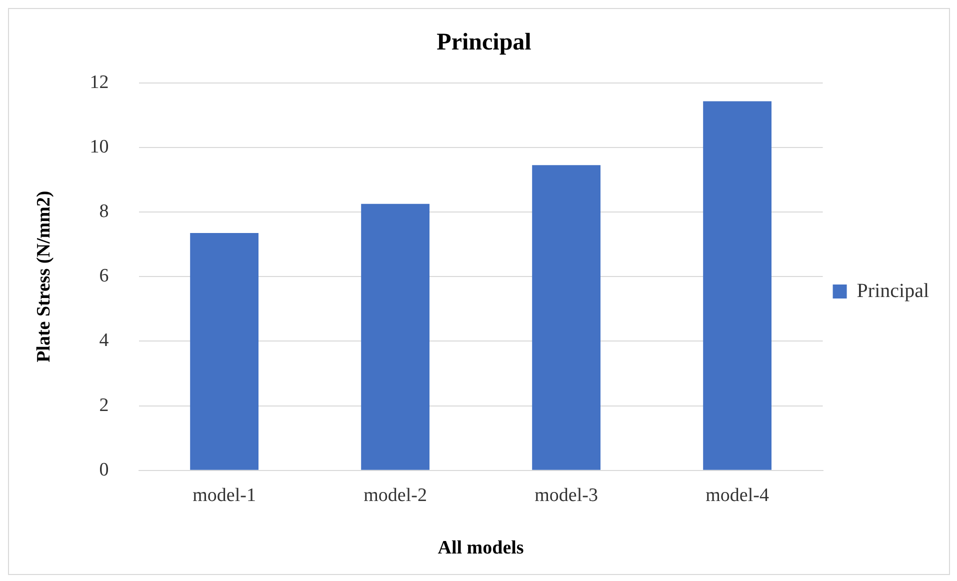 The height and width of the screenshot is (581, 957). What do you see at coordinates (738, 495) in the screenshot?
I see `x-tick-label: model-4` at bounding box center [738, 495].